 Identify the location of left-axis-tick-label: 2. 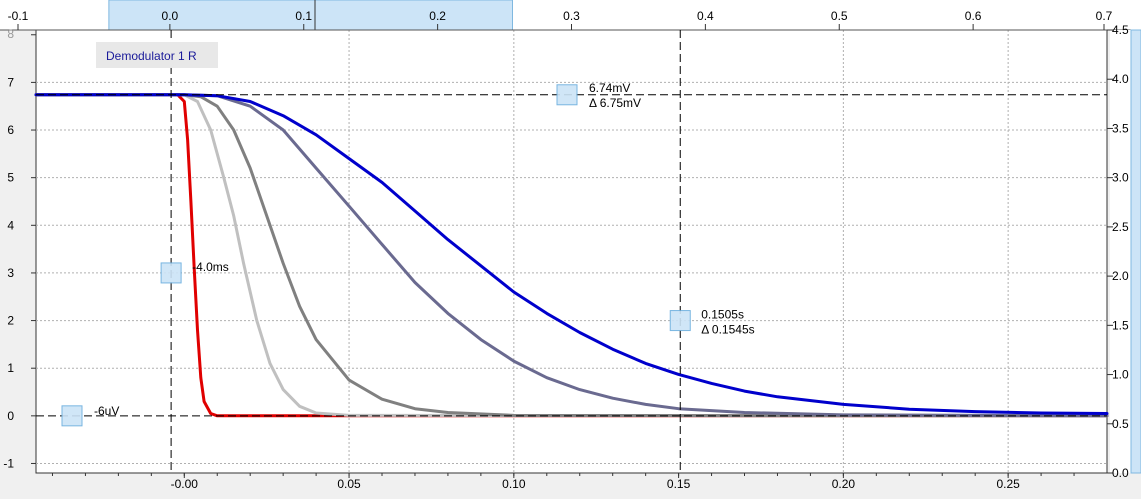
(10, 321).